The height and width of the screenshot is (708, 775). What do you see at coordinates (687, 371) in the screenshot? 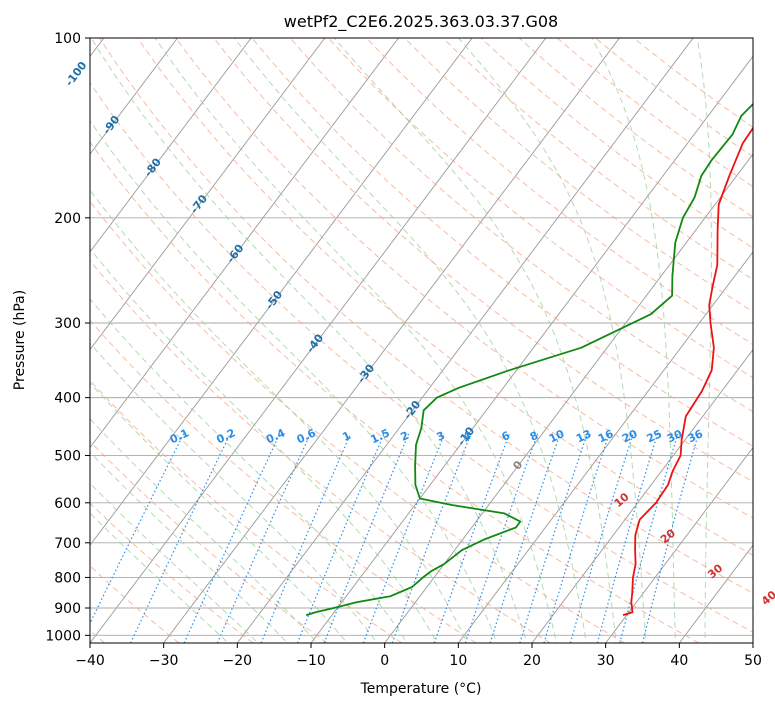
I see `temperature-profile-line` at bounding box center [687, 371].